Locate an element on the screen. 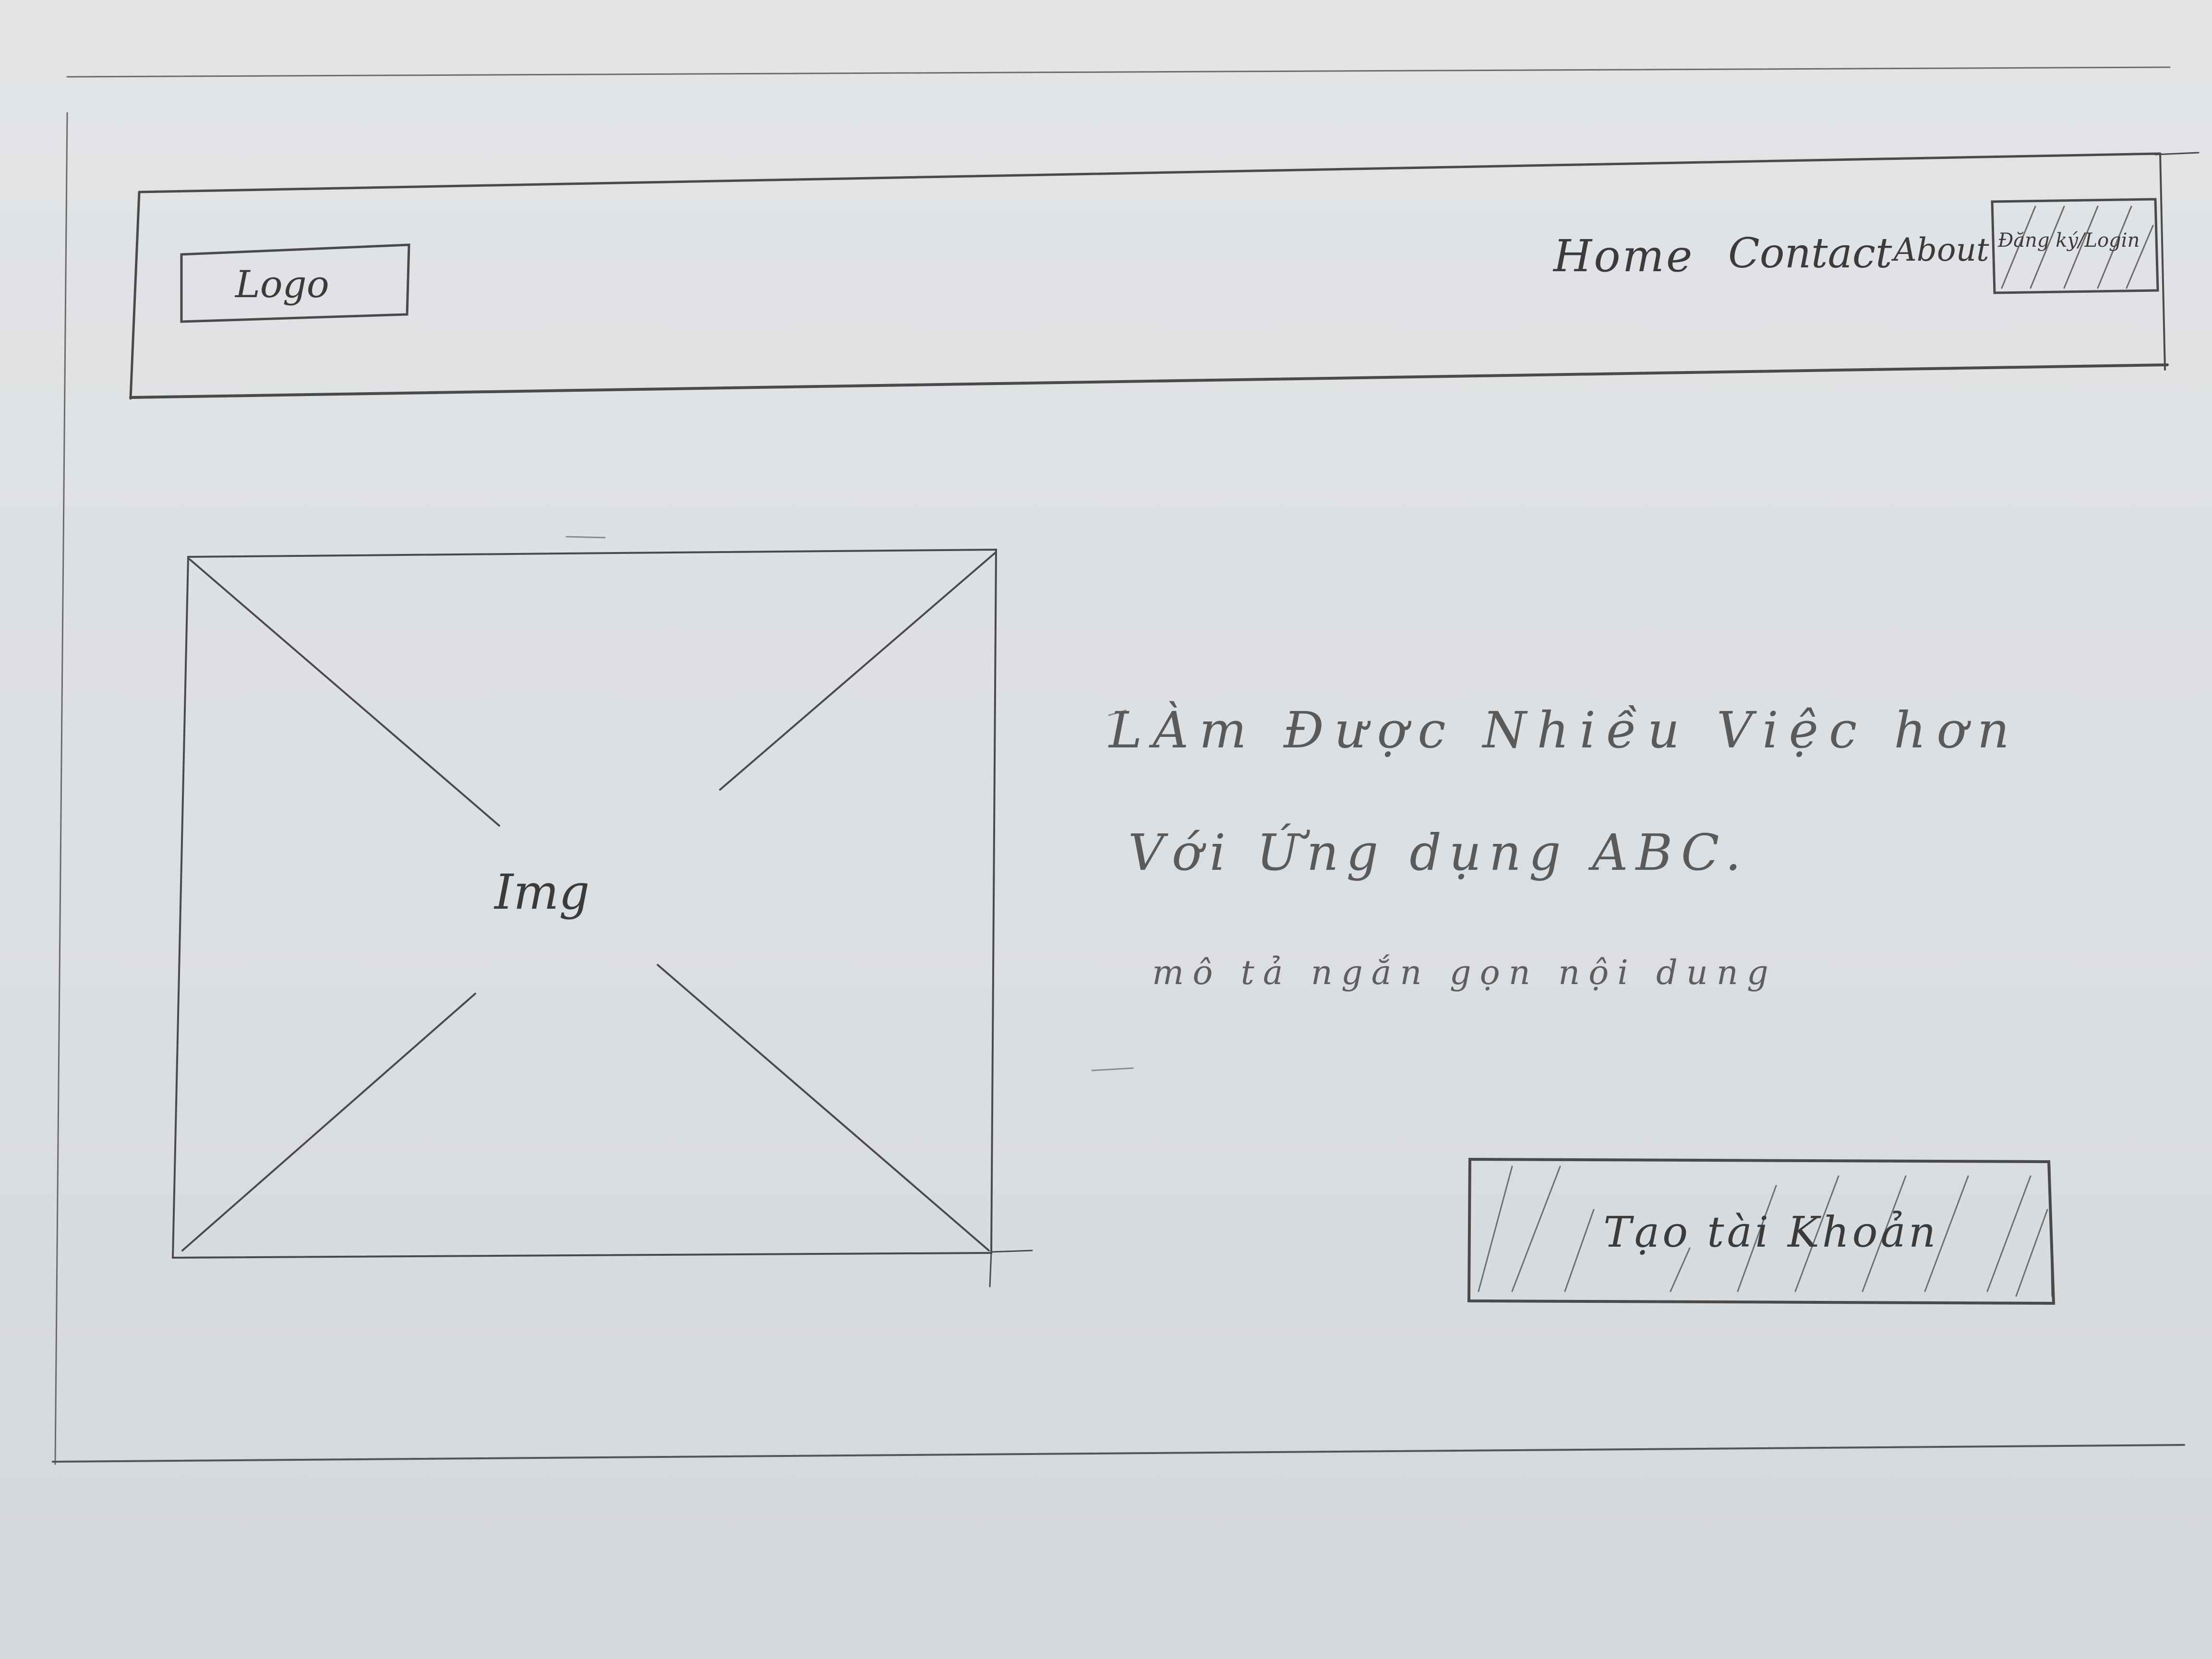 The width and height of the screenshot is (2212, 1659). hero-headline-line1: LÀm Được Nhiều Việc hơn is located at coordinates (1564, 730).